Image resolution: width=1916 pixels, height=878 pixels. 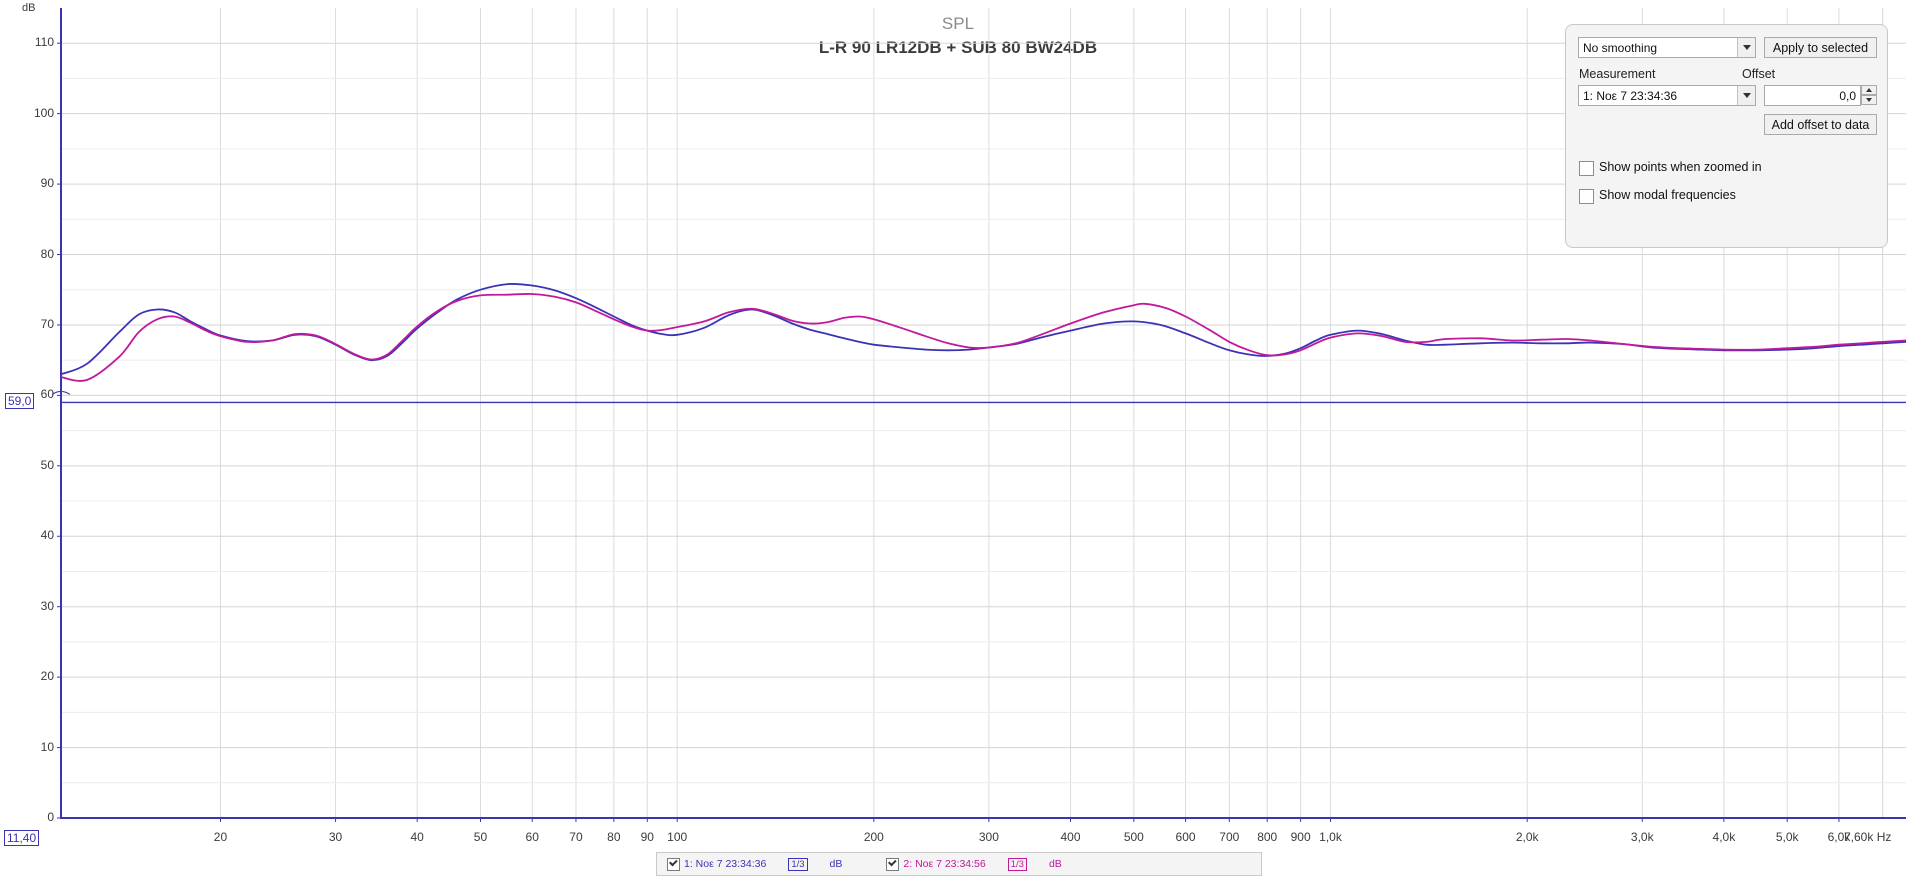 I want to click on x-tick-label: 800, so click(x=1267, y=837).